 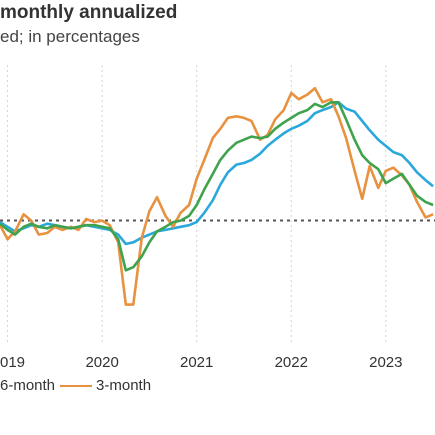 I want to click on legend-label-3-month: 3-month, so click(x=124, y=385).